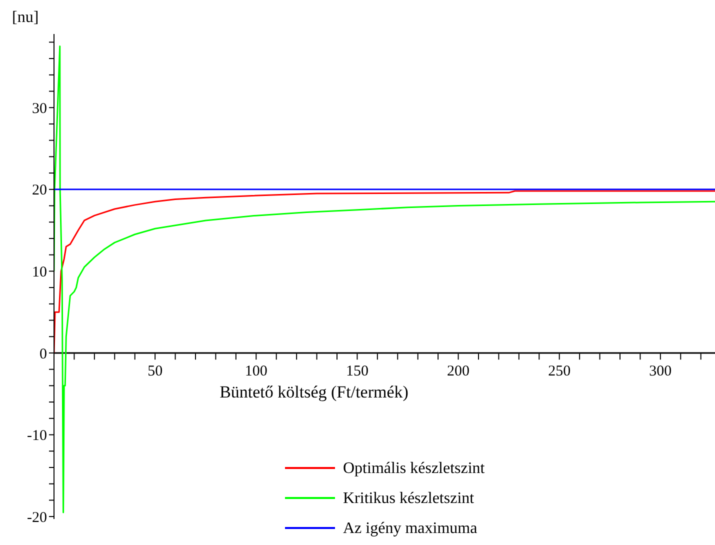  What do you see at coordinates (39, 190) in the screenshot?
I see `y-tick-label: 20` at bounding box center [39, 190].